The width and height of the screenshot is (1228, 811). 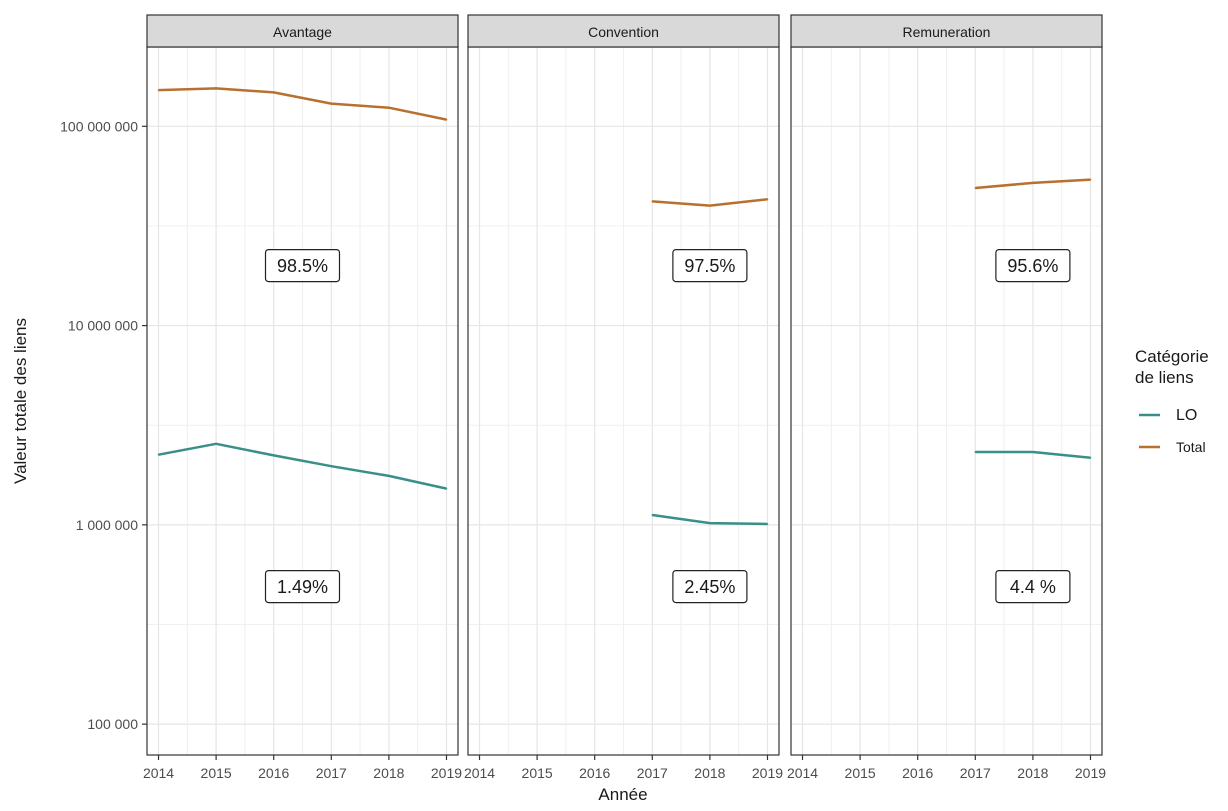 I want to click on facet-strip-label: Avantage, so click(x=302, y=32).